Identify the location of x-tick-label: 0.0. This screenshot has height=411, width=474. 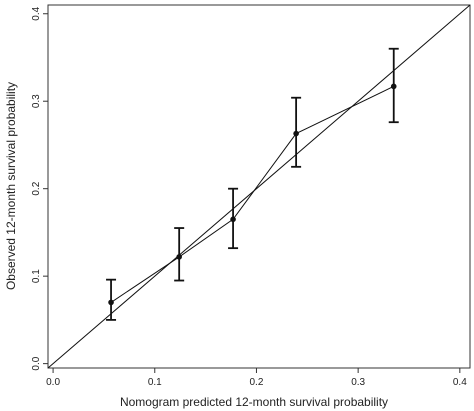
(53, 382).